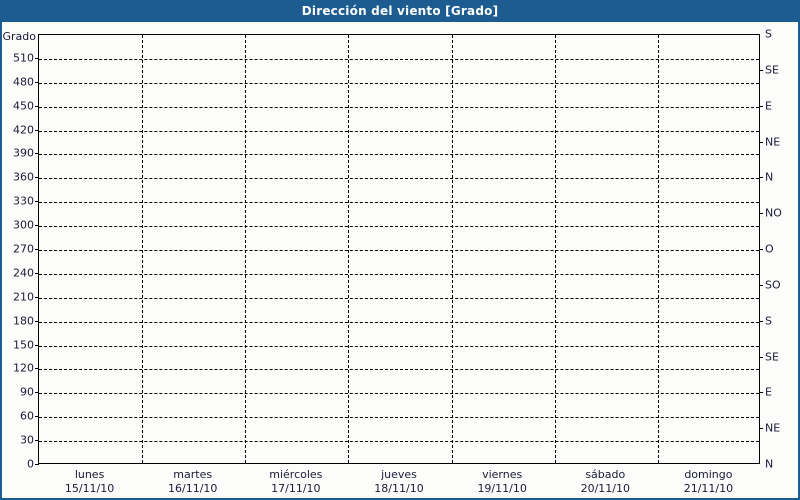  What do you see at coordinates (23, 82) in the screenshot?
I see `y-axis-tick-label: 480` at bounding box center [23, 82].